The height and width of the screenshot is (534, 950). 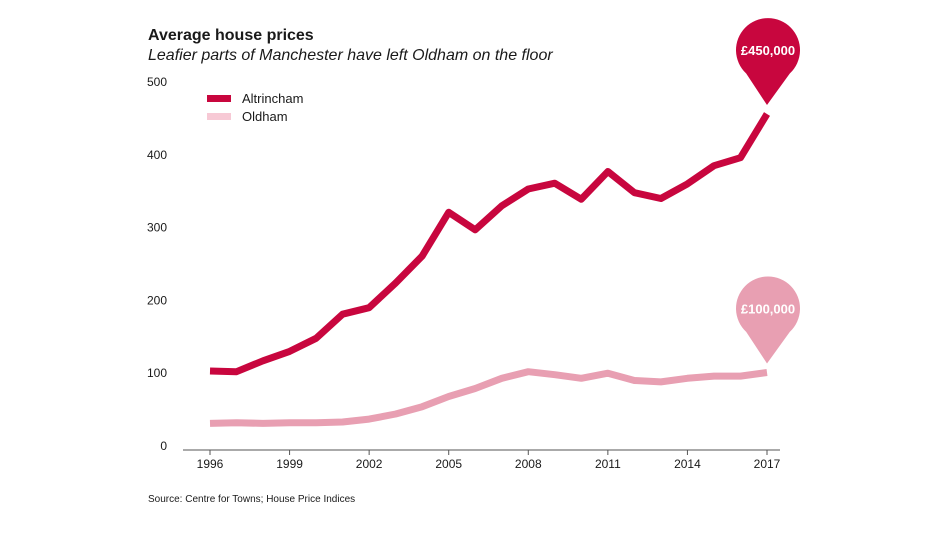 What do you see at coordinates (768, 191) in the screenshot?
I see `value-pins: £450,000 £100,000` at bounding box center [768, 191].